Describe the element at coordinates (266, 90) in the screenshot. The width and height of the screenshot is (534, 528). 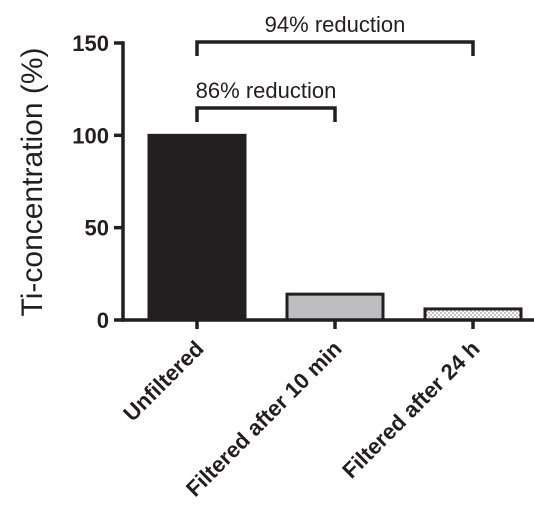
I see `bracket-label: 86% reduction` at that location.